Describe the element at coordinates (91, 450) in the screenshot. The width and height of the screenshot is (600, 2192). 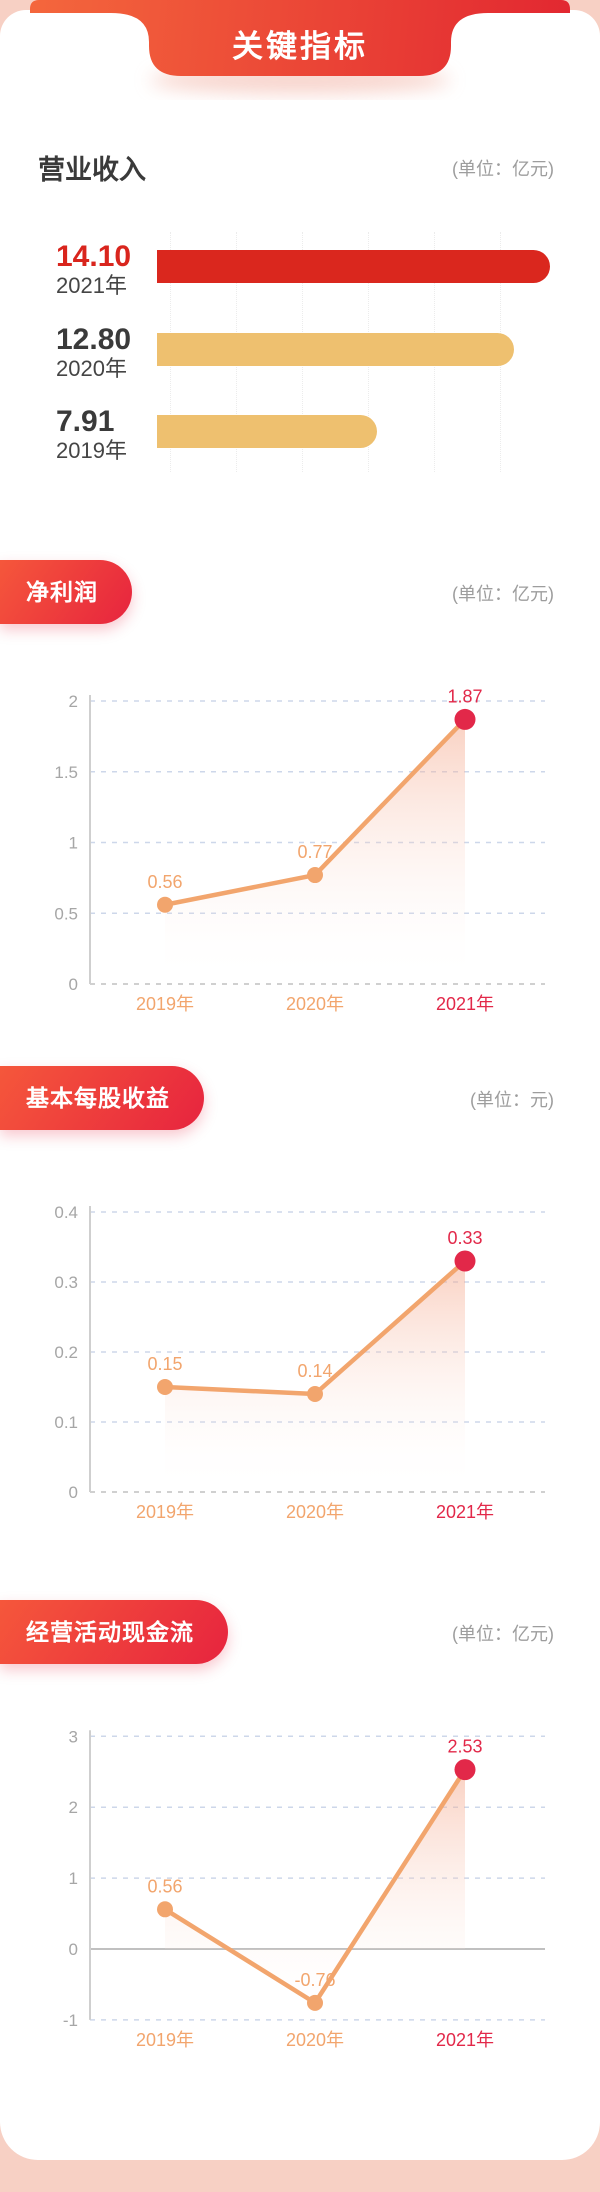
I see `bar-year-label: 2019年` at that location.